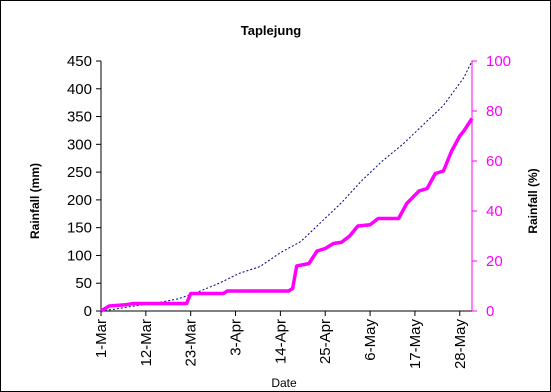  What do you see at coordinates (415, 344) in the screenshot?
I see `x-tick-label: 17-May` at bounding box center [415, 344].